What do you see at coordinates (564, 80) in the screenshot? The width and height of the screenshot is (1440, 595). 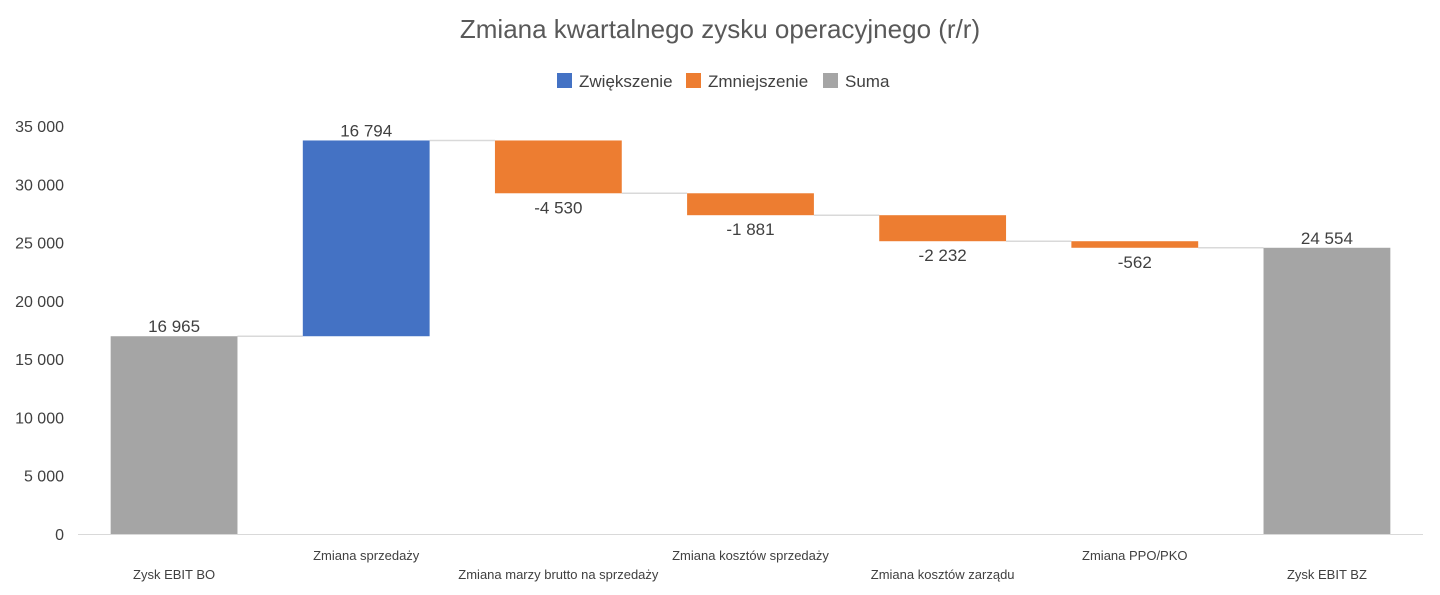 I see `legend-swatch-increase` at bounding box center [564, 80].